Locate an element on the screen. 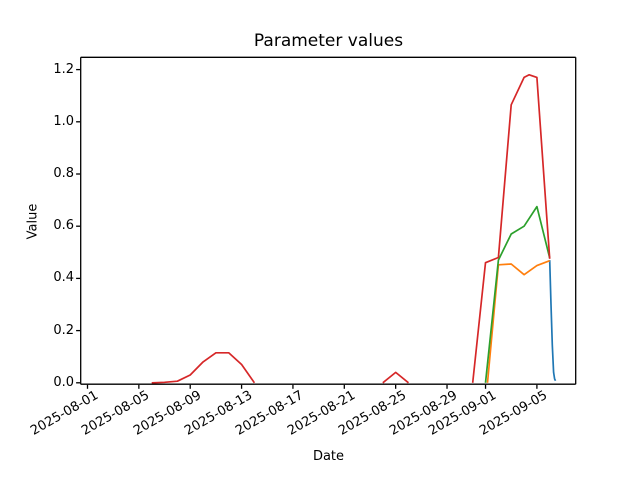  y-tick-label: 1.0 is located at coordinates (63, 121).